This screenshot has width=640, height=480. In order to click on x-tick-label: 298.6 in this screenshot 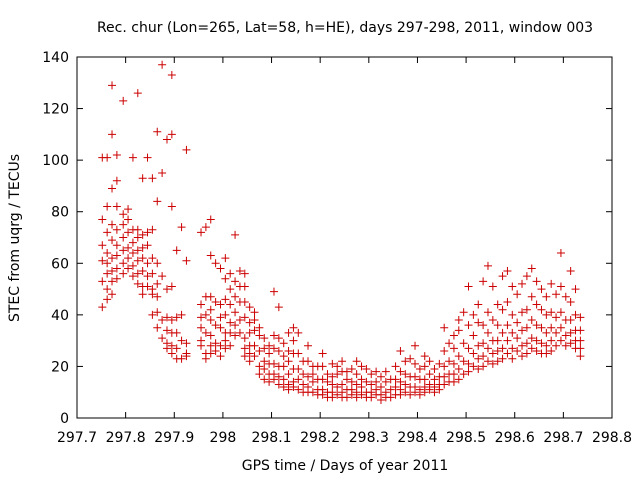, I will do `click(515, 438)`.